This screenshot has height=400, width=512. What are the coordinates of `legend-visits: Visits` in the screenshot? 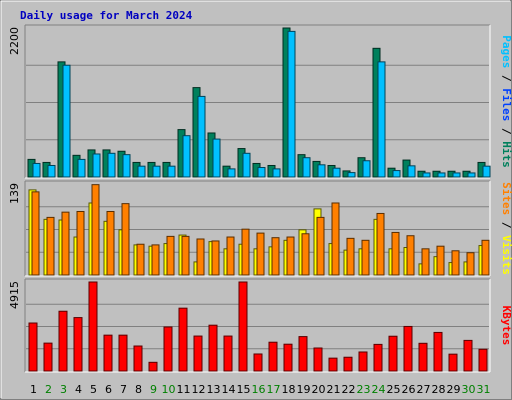 It's located at (506, 255).